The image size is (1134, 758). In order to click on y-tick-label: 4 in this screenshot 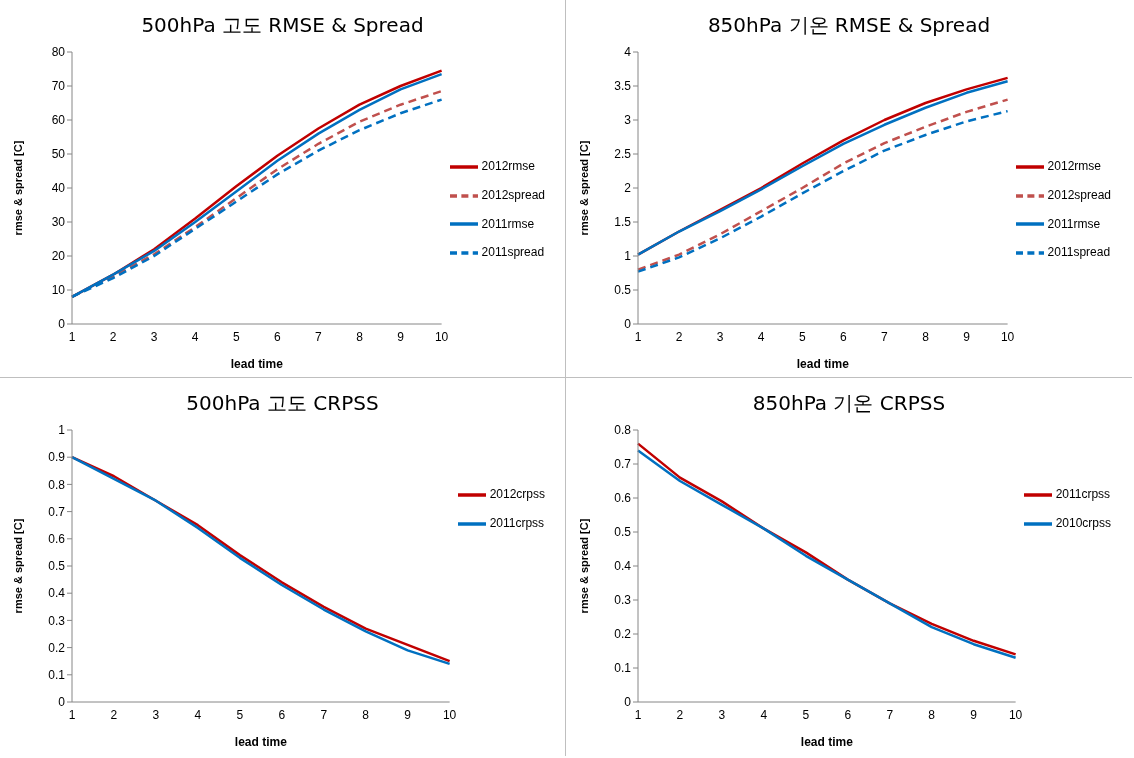, I will do `click(628, 52)`.